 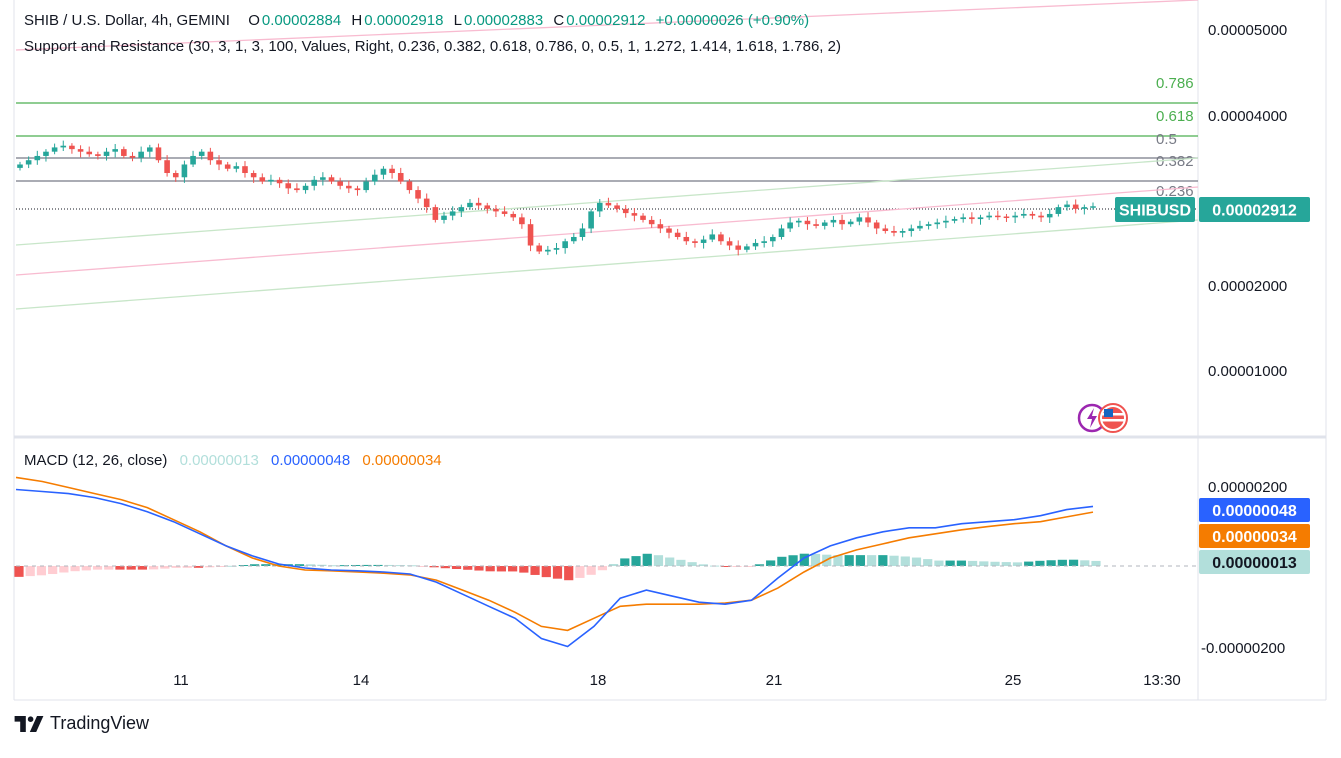 I want to click on hist-tag: 0.00000013, so click(x=1254, y=562).